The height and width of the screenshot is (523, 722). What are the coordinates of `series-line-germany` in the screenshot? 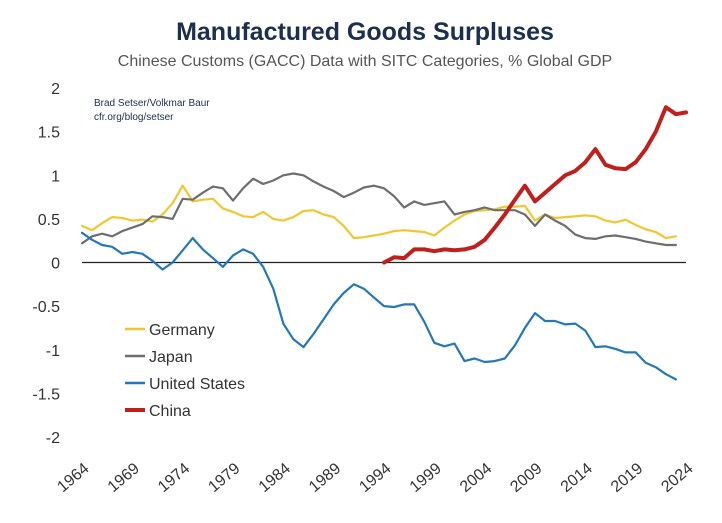 It's located at (379, 212).